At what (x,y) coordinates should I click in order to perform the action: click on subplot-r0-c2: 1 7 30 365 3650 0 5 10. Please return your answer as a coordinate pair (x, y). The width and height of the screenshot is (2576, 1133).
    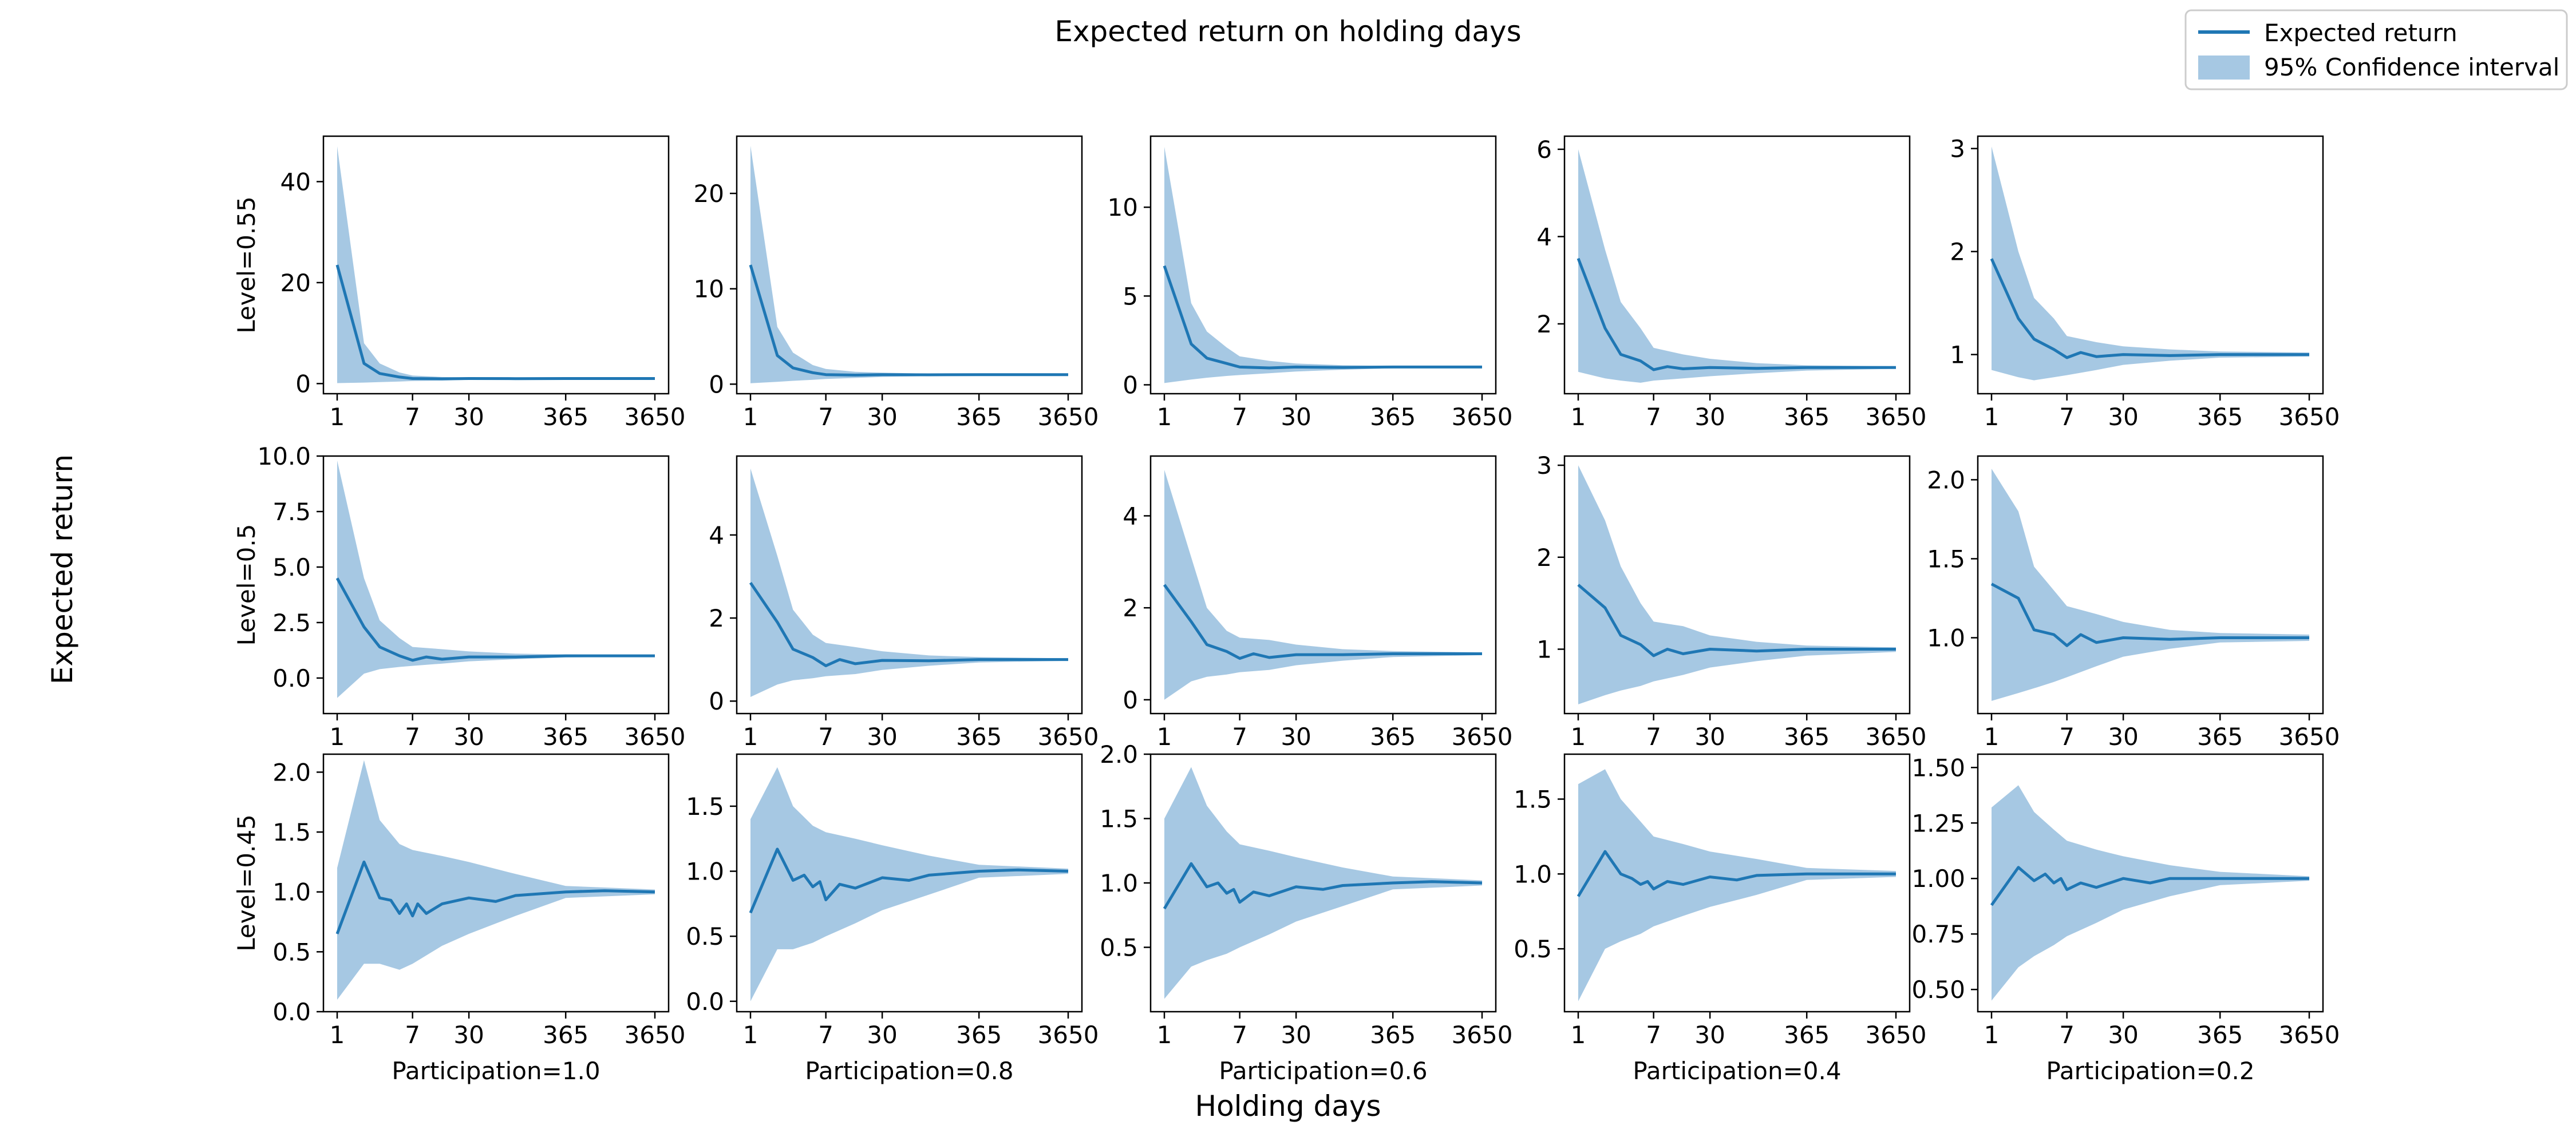
    Looking at the image, I should click on (1310, 283).